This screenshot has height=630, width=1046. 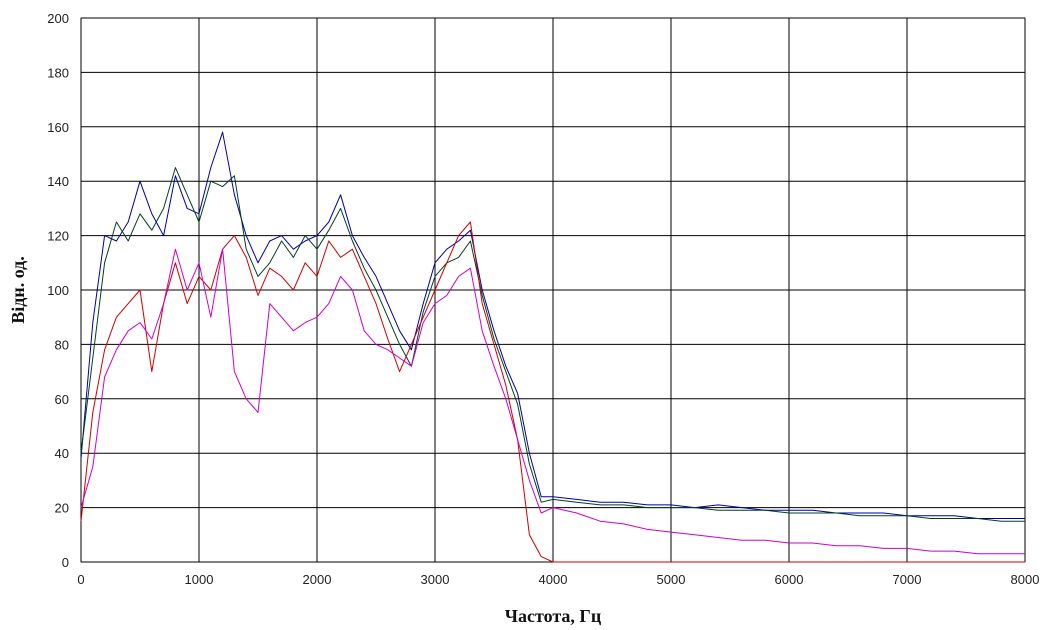 I want to click on y-tick-label: 140, so click(x=58, y=181).